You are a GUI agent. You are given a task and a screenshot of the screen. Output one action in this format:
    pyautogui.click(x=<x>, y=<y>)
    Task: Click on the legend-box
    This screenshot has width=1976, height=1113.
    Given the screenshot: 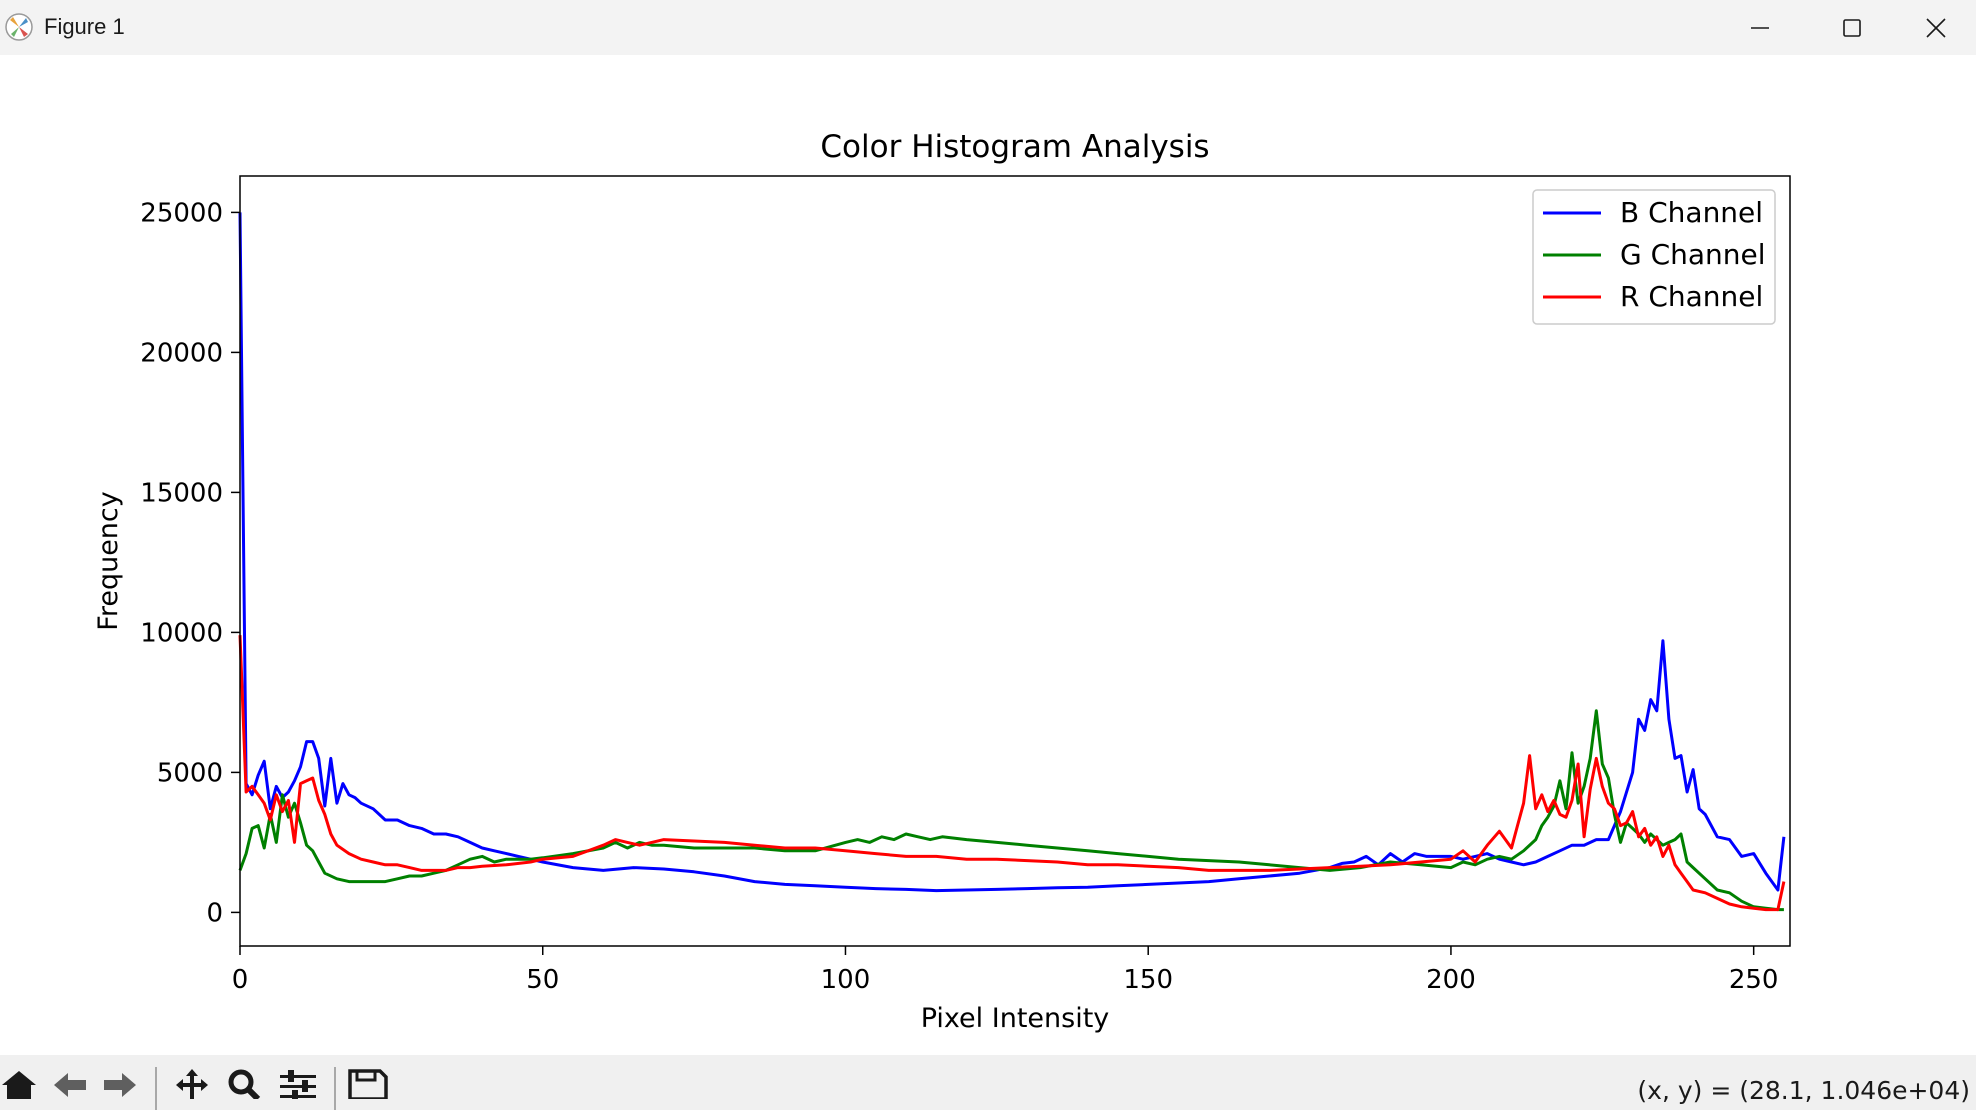 What is the action you would take?
    pyautogui.click(x=1654, y=257)
    